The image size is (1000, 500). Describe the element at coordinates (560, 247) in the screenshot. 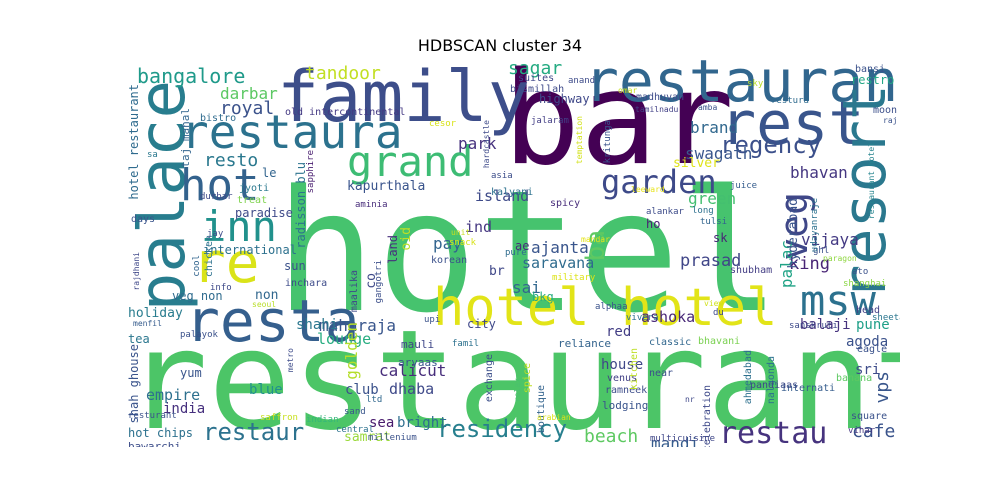

I see `cloud-word: ajanta` at that location.